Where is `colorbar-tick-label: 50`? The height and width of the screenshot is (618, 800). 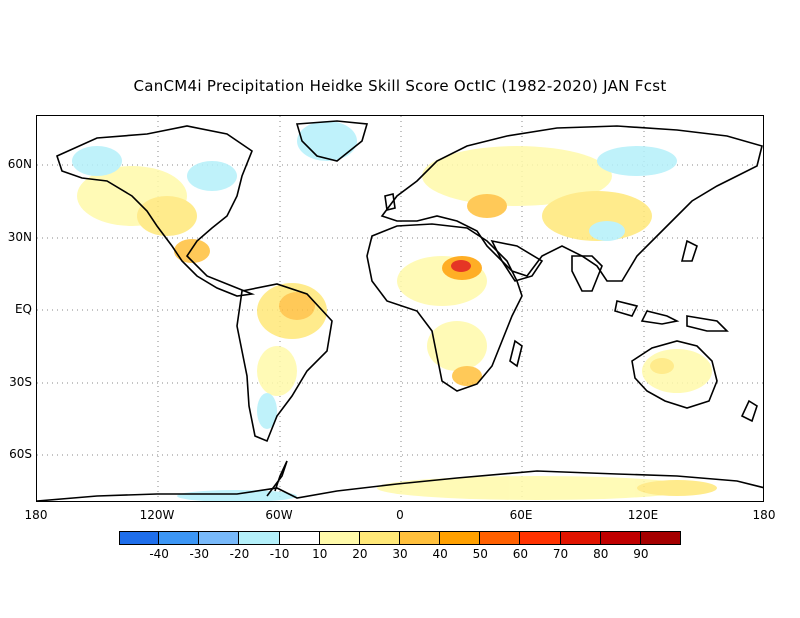 colorbar-tick-label: 50 is located at coordinates (480, 554).